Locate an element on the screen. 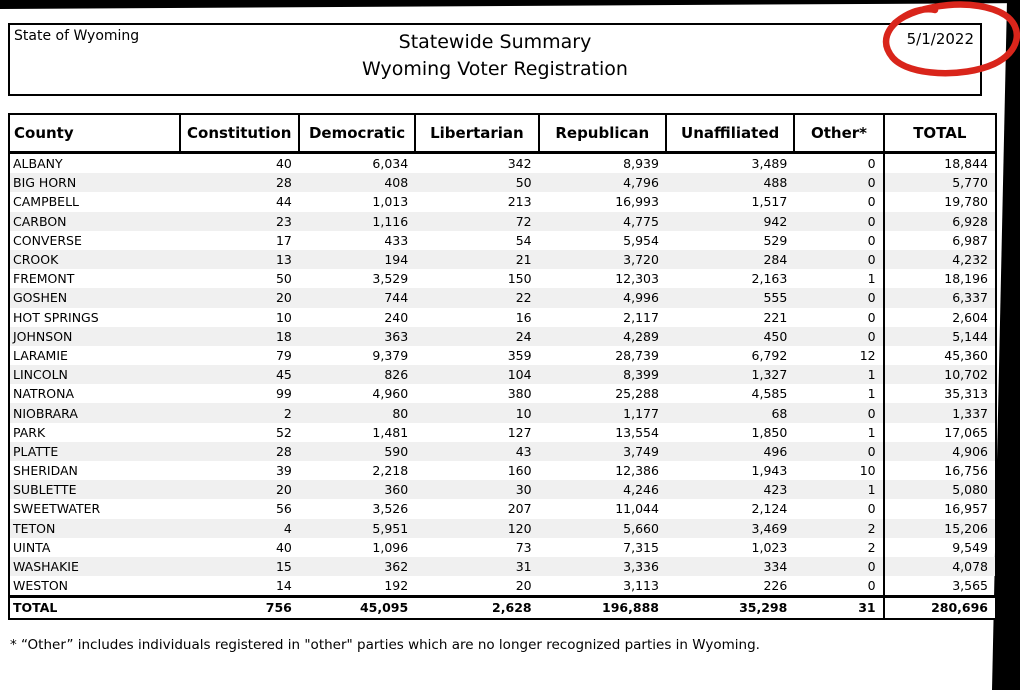  value-cell: 79 is located at coordinates (283, 355).